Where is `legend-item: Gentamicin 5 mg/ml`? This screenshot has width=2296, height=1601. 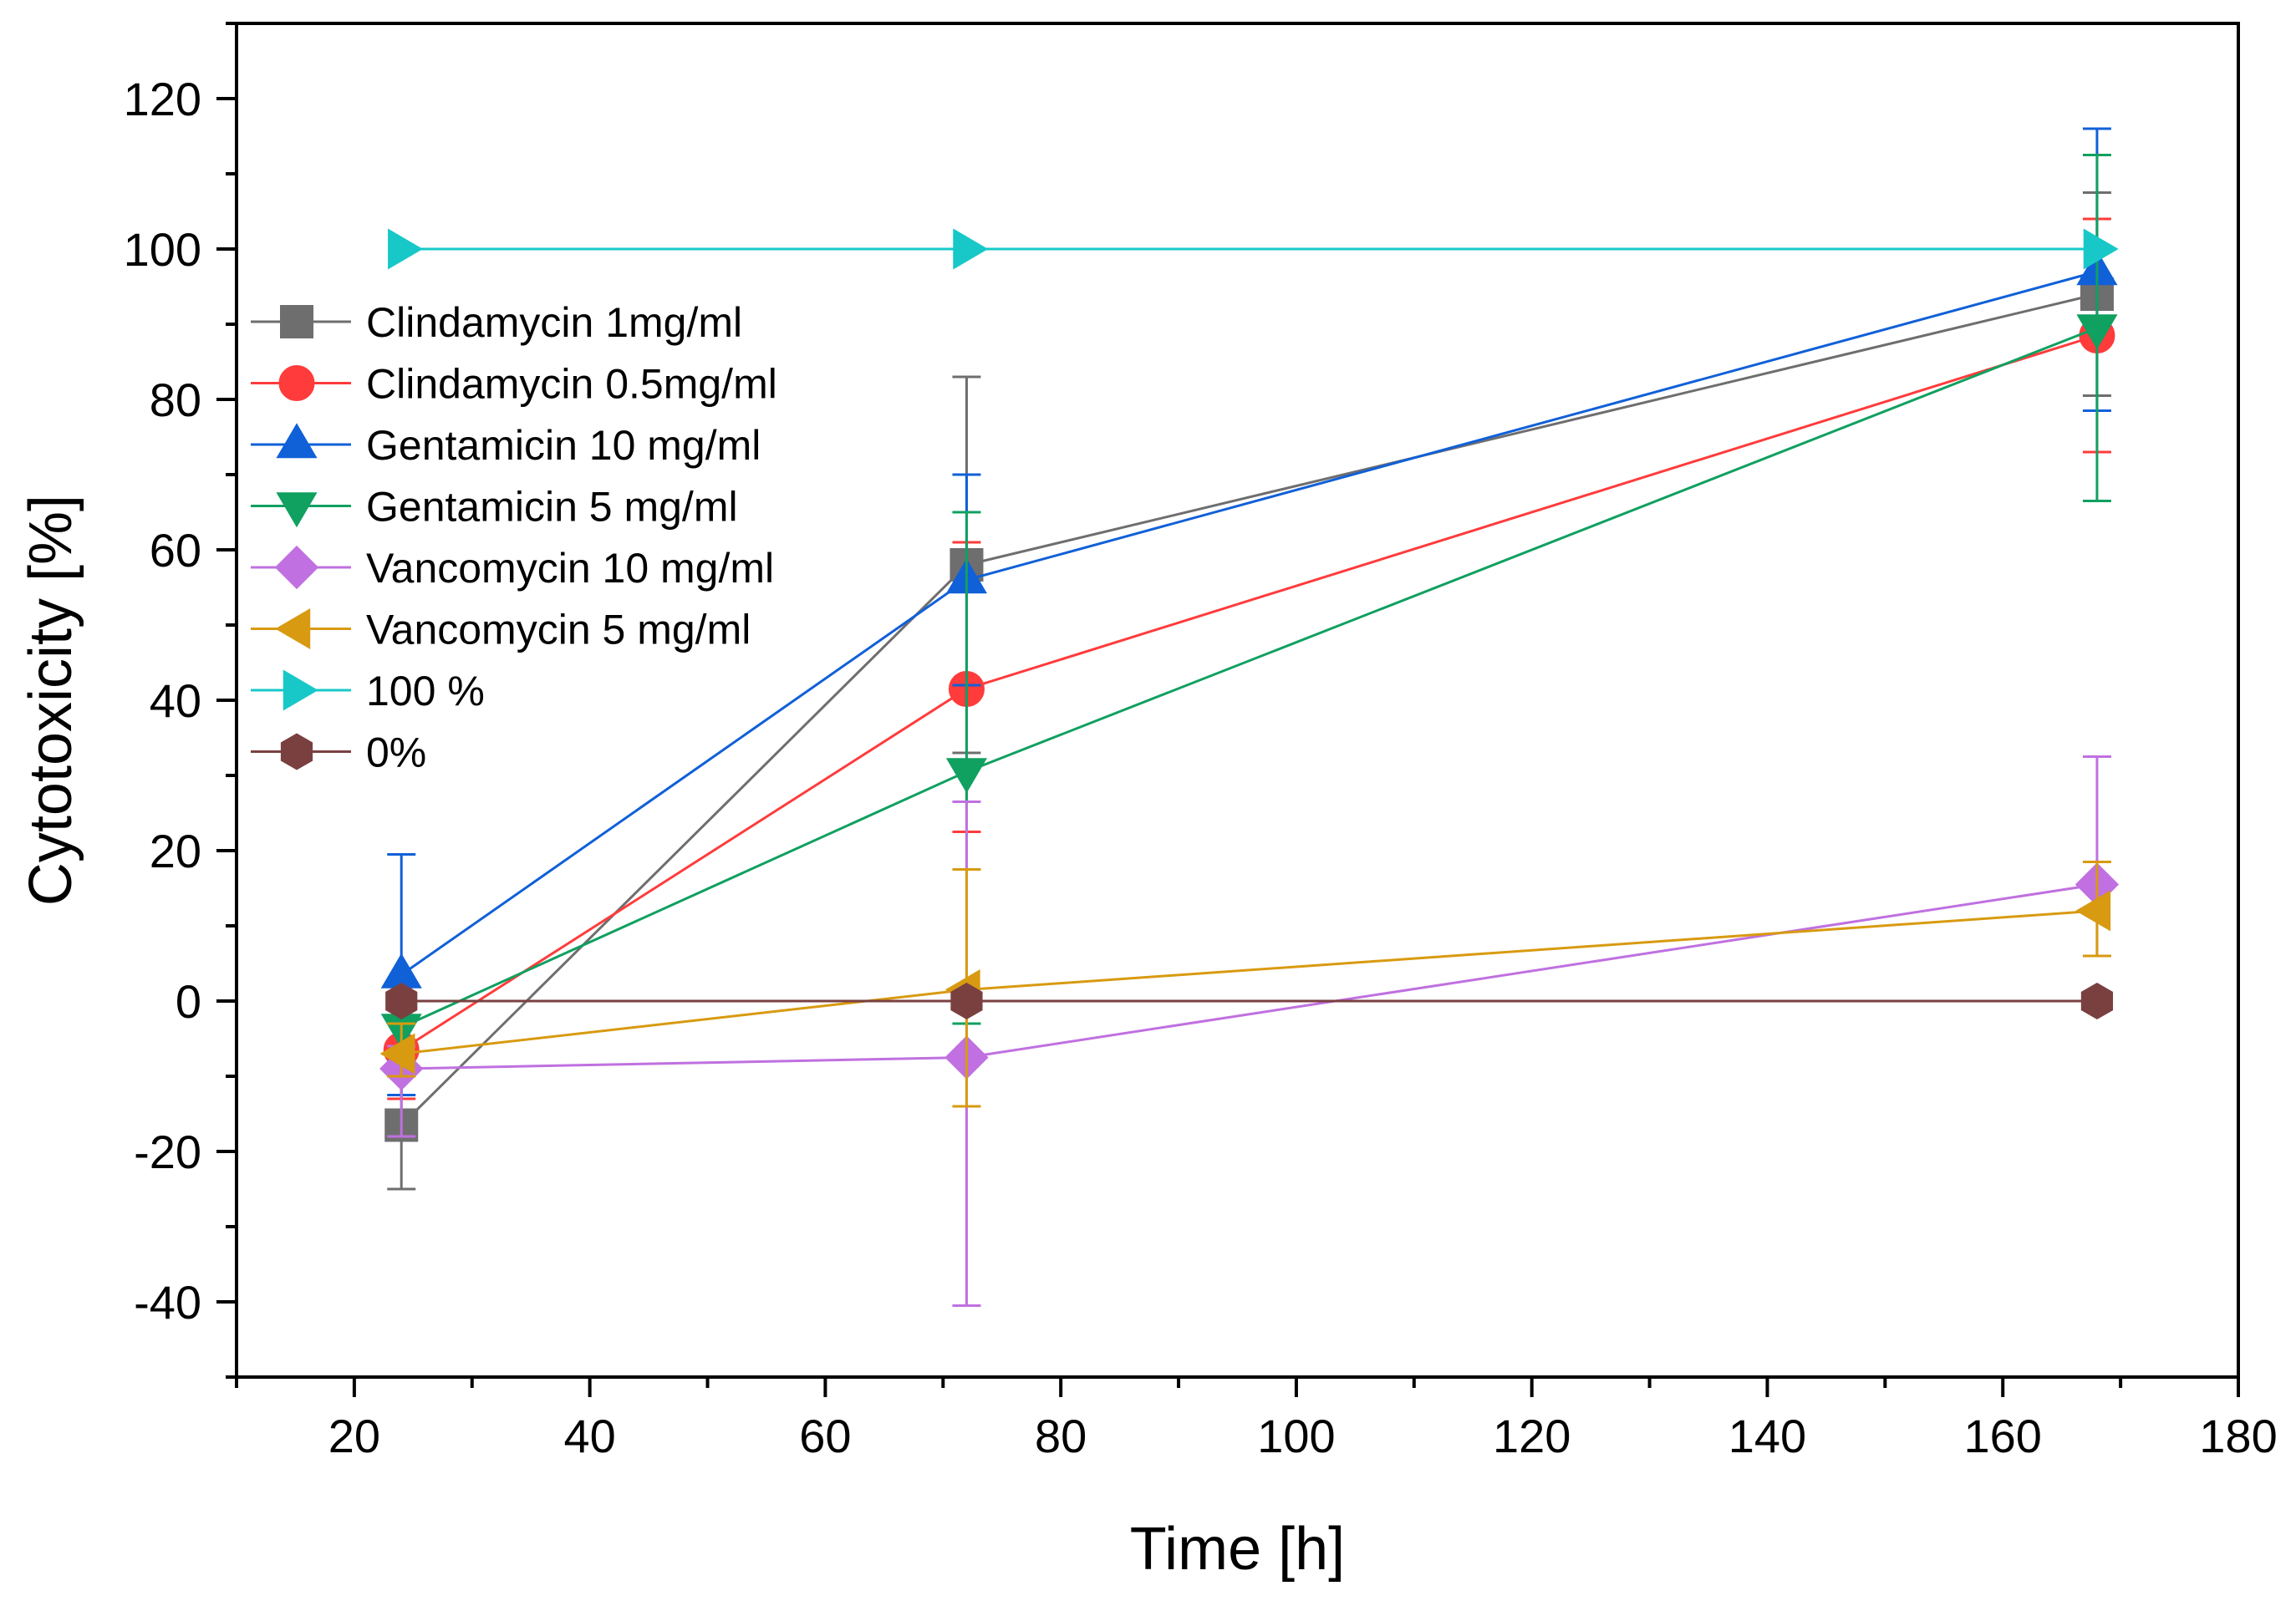
legend-item: Gentamicin 5 mg/ml is located at coordinates (494, 508).